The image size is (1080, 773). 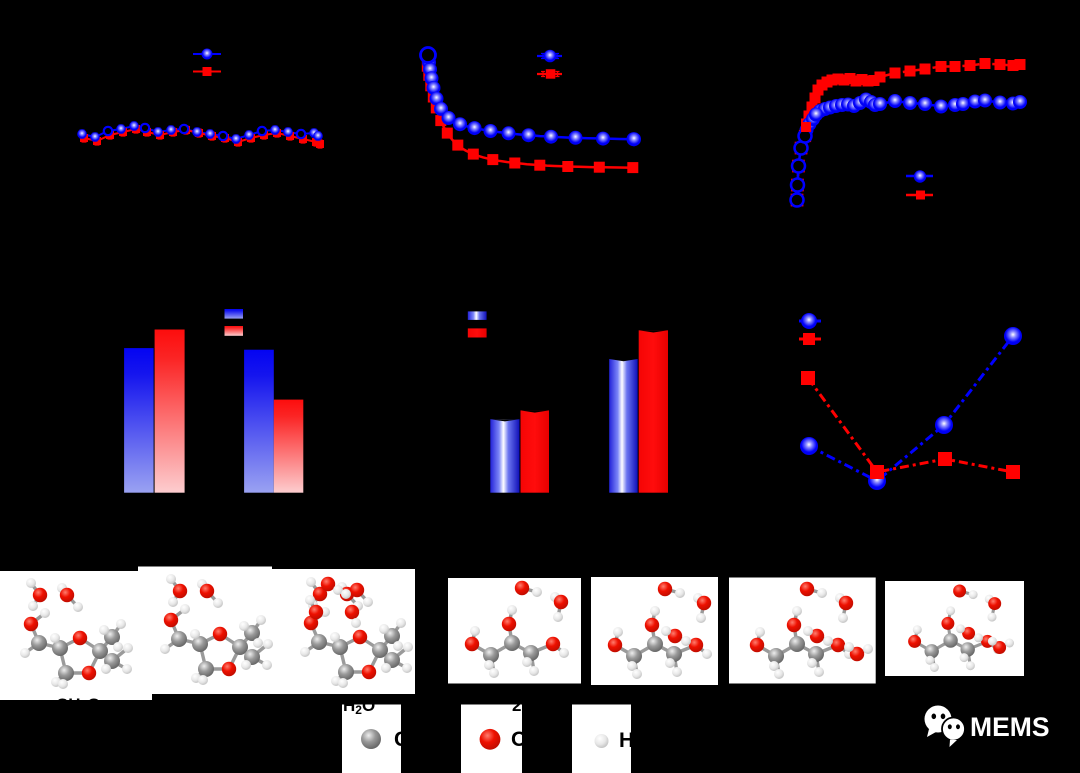 I want to click on svg-text: MEMS, so click(x=1010, y=727).